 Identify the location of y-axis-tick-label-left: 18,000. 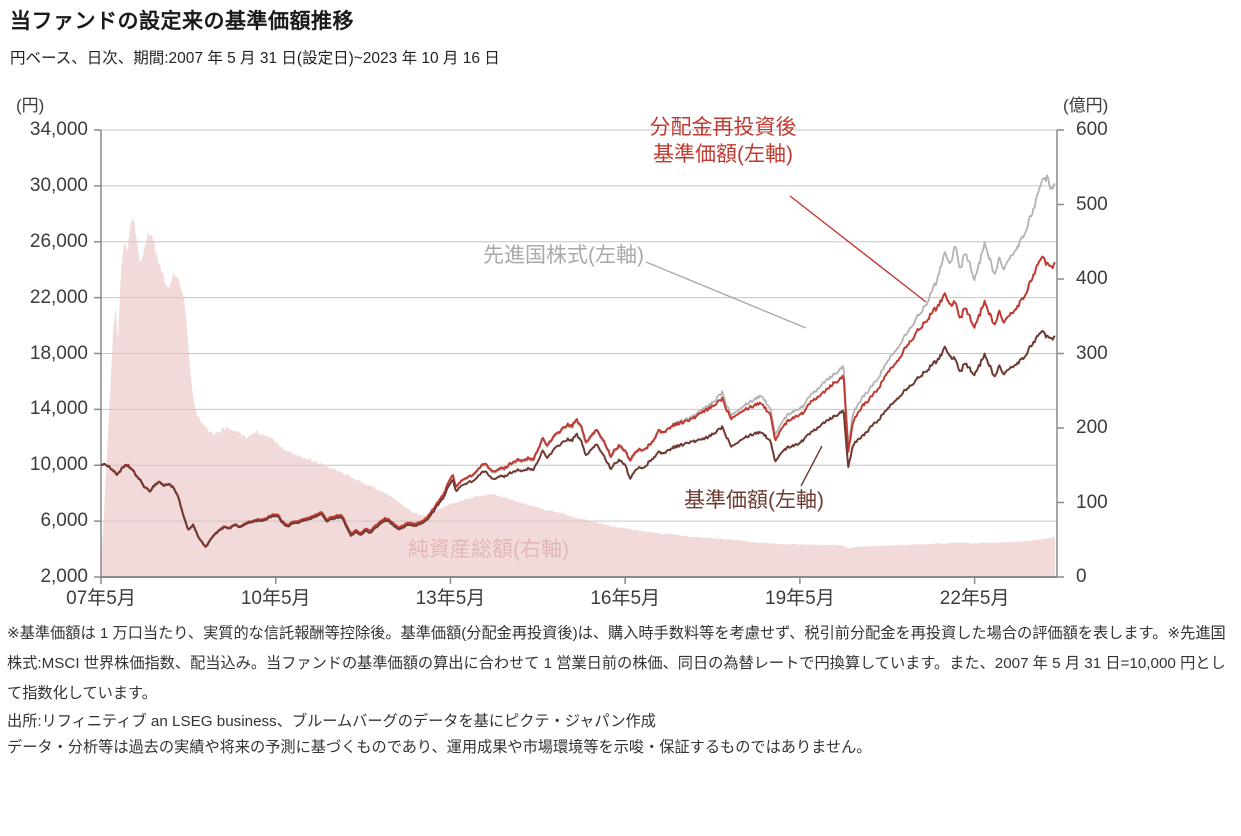
(58, 353).